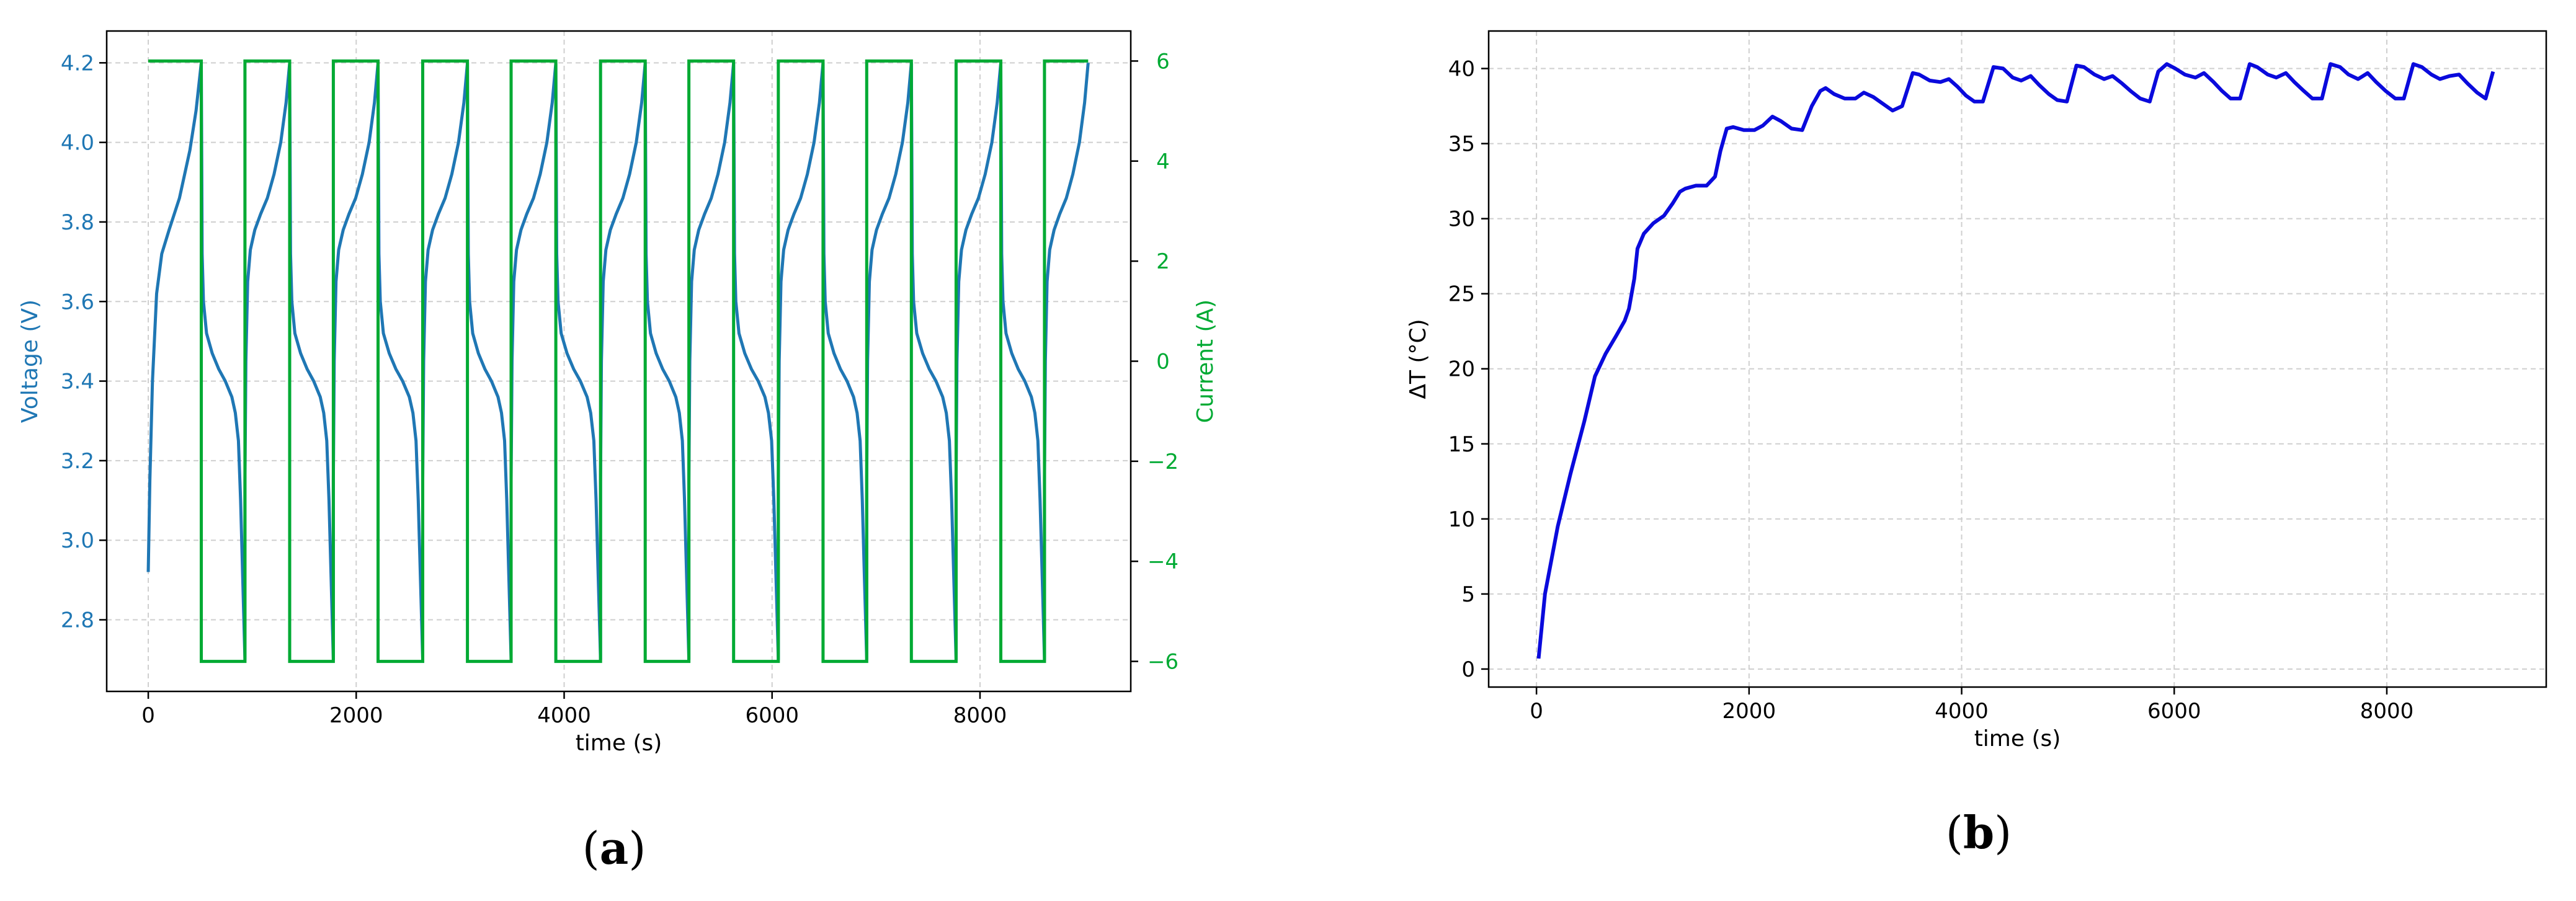 The width and height of the screenshot is (2576, 901). Describe the element at coordinates (1468, 669) in the screenshot. I see `y-tick-label-b-0: 0` at that location.